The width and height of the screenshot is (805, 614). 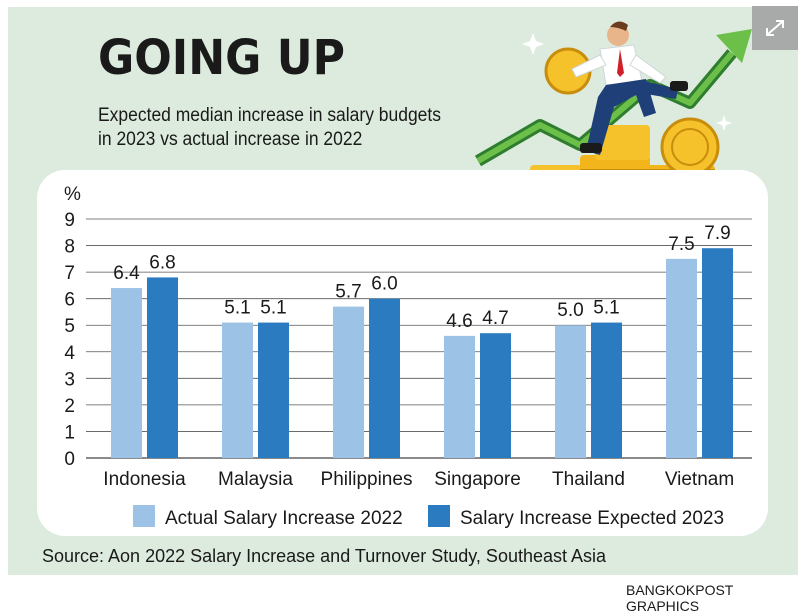 What do you see at coordinates (126, 373) in the screenshot?
I see `bar-indonesia-2022` at bounding box center [126, 373].